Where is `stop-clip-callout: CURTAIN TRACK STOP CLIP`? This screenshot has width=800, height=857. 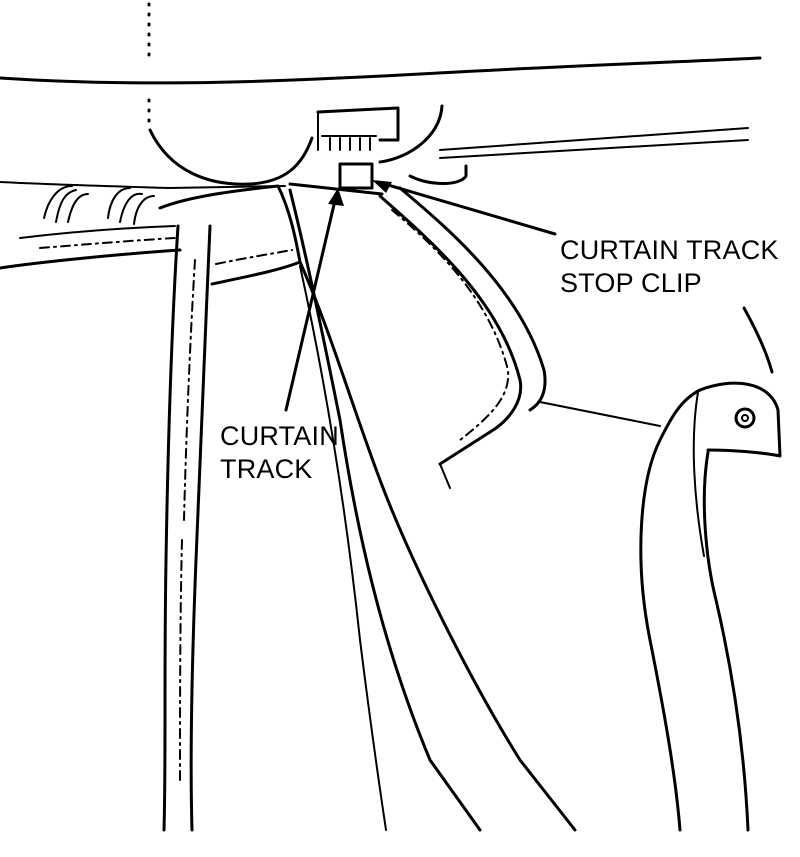
stop-clip-callout: CURTAIN TRACK STOP CLIP is located at coordinates (669, 267).